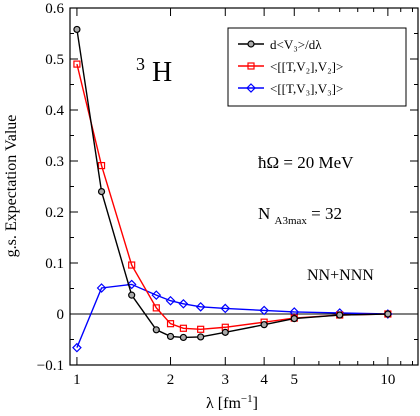 Image resolution: width=420 pixels, height=416 pixels. Describe the element at coordinates (264, 380) in the screenshot. I see `x-tick-label: 4` at that location.